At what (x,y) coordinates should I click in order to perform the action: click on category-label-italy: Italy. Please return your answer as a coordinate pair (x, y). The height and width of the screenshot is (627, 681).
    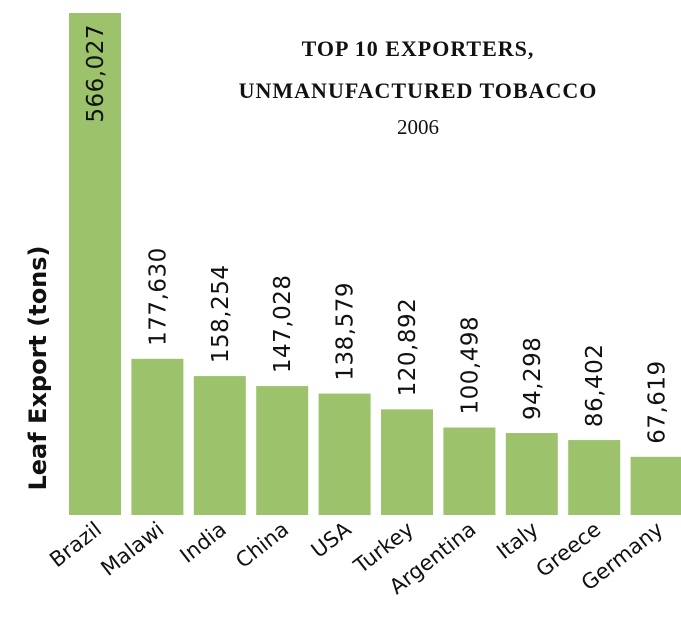
    Looking at the image, I should click on (517, 540).